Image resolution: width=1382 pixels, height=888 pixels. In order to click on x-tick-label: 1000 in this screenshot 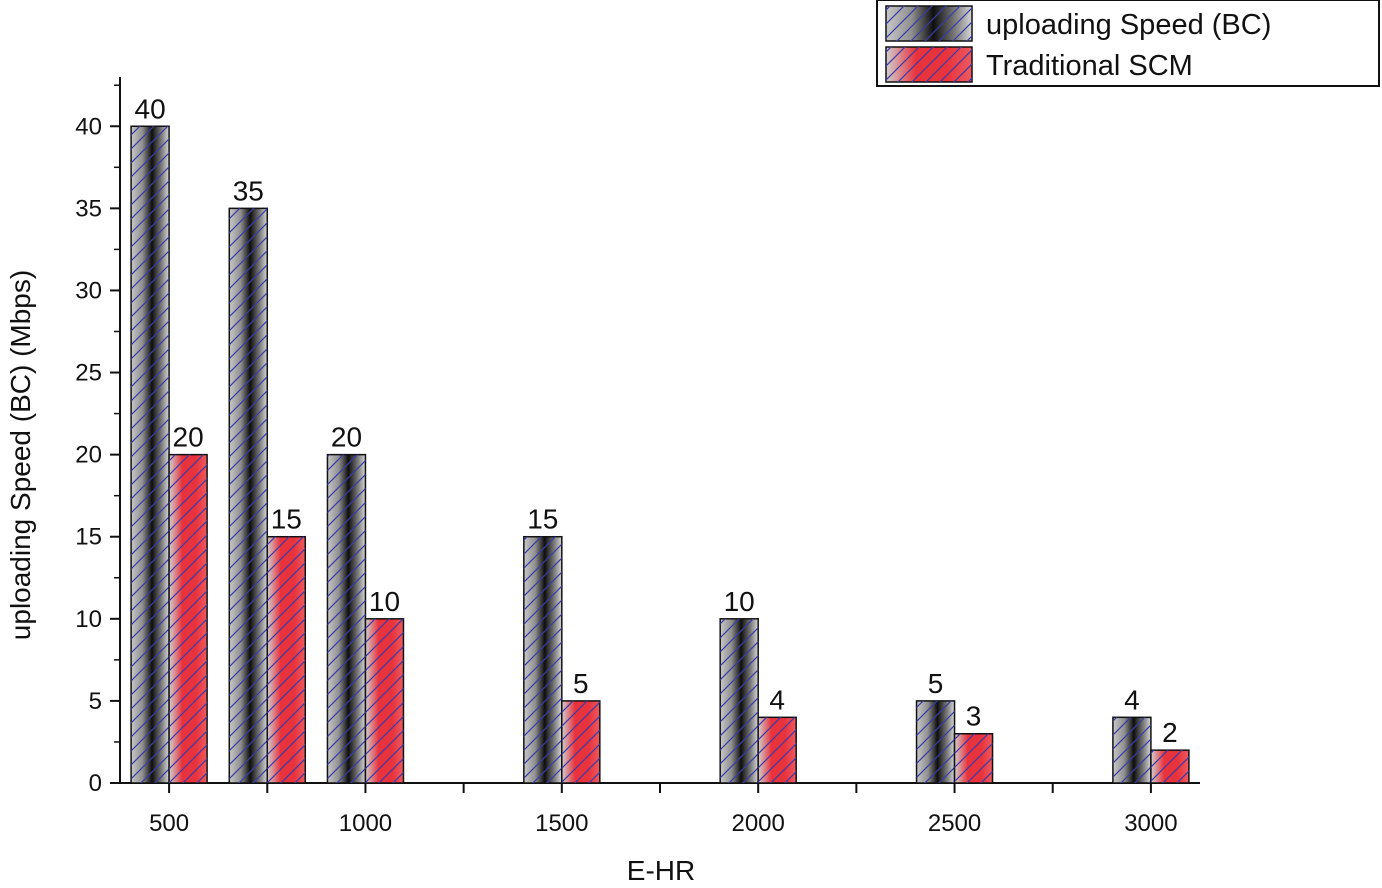, I will do `click(365, 823)`.